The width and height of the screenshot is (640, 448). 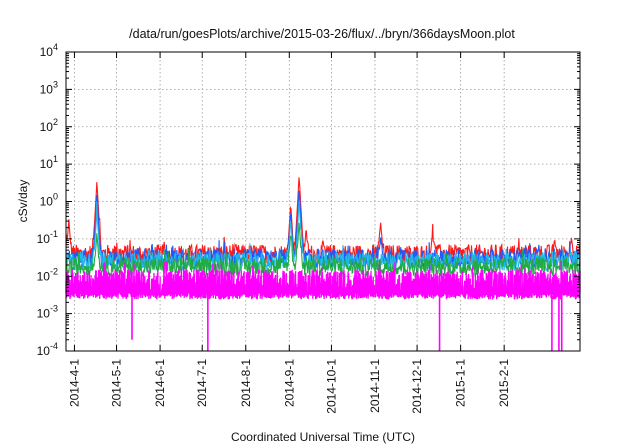 What do you see at coordinates (323, 280) in the screenshot?
I see `series-line-magenta` at bounding box center [323, 280].